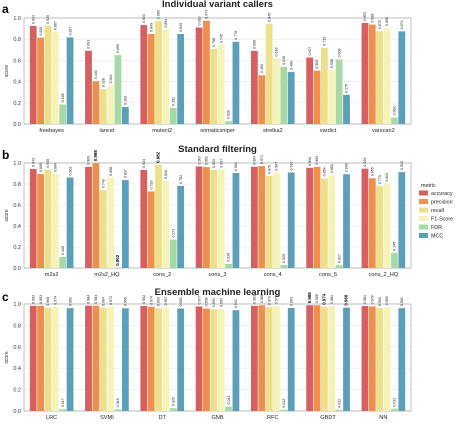  What do you see at coordinates (373, 18) in the screenshot?
I see `data-label: 0.938` at bounding box center [373, 18].